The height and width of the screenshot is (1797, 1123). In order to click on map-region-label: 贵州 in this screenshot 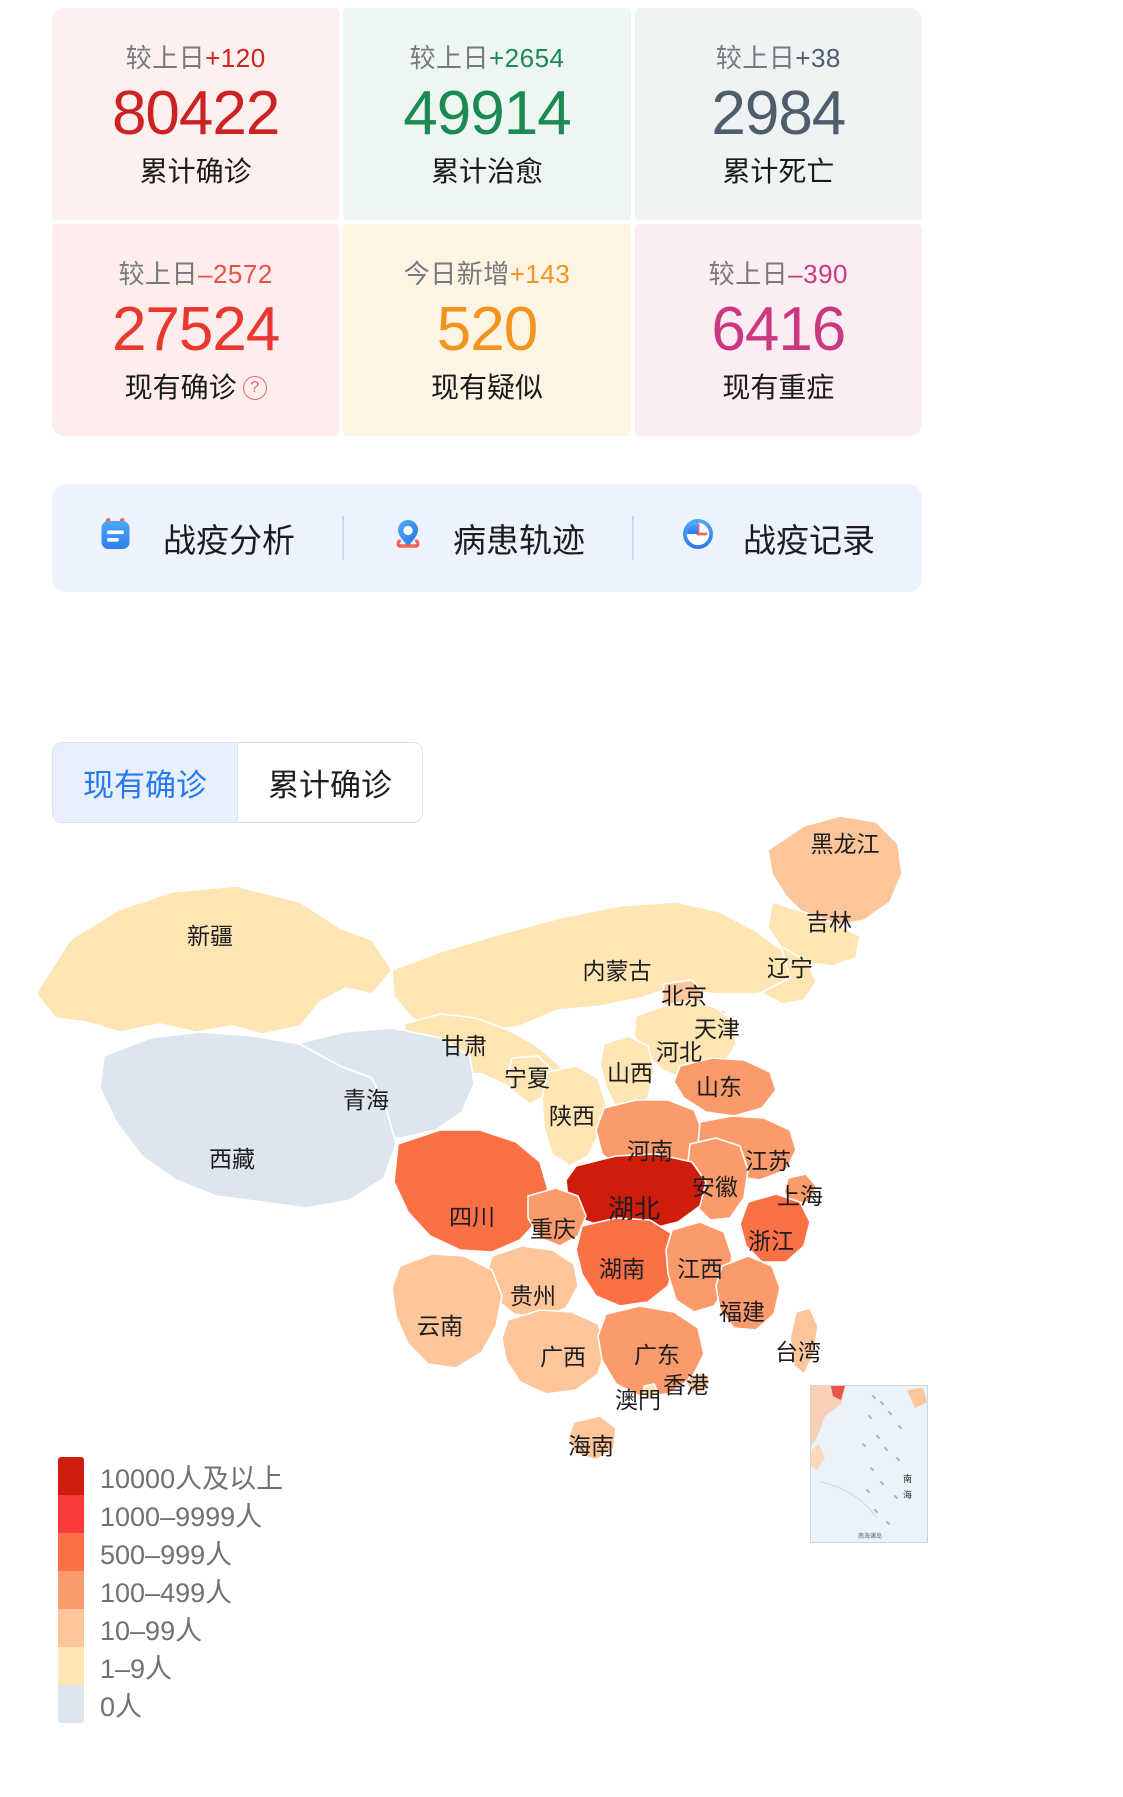, I will do `click(533, 1296)`.